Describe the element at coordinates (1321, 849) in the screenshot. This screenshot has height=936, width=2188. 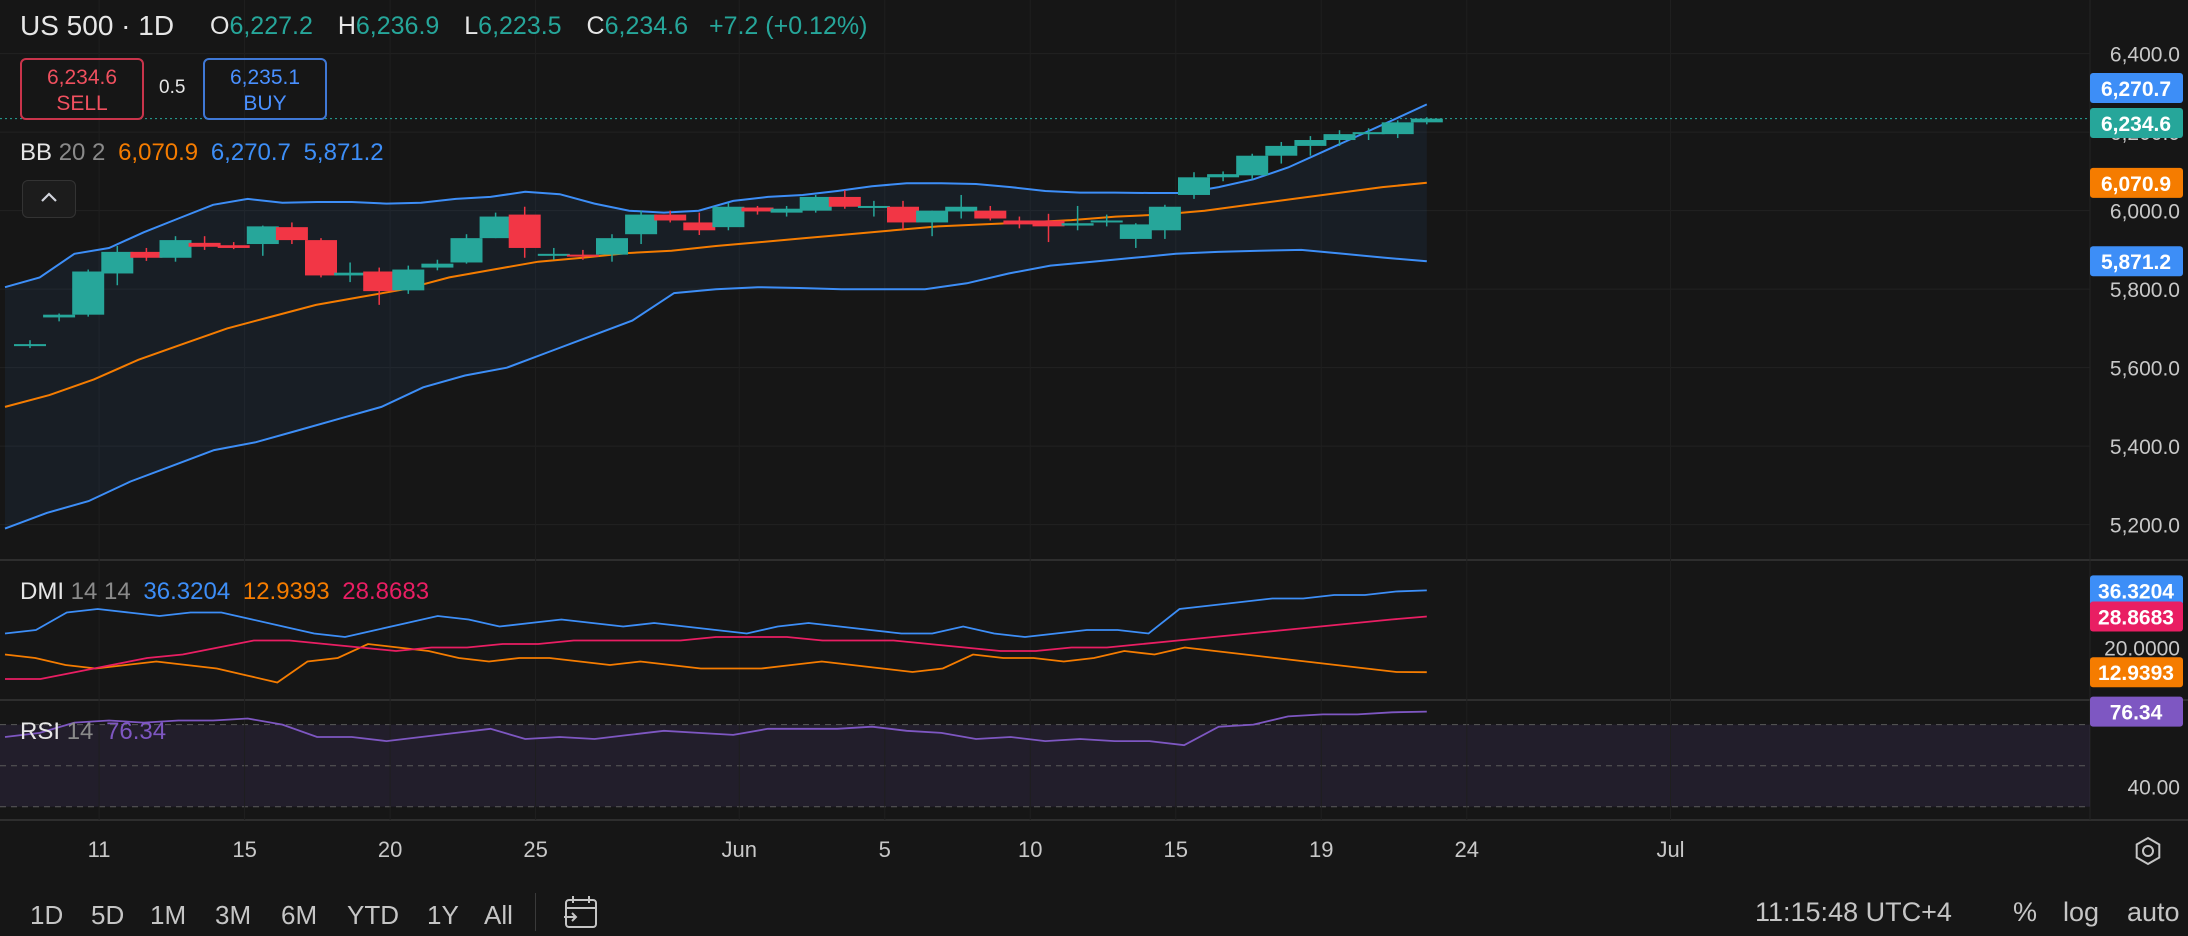
I see `time-tick-label: 19` at that location.